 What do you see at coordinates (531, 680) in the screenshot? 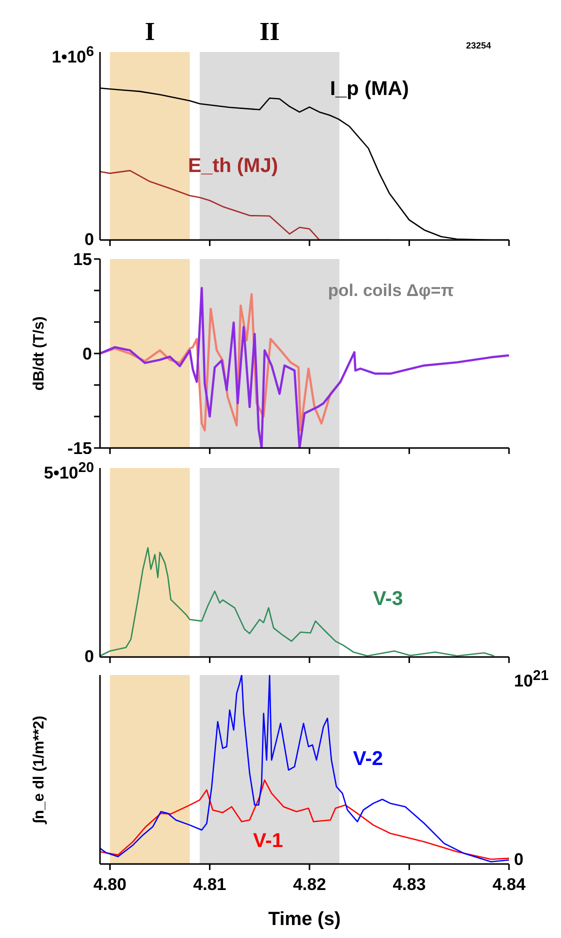
I see `text: 10$^{21}$` at bounding box center [531, 680].